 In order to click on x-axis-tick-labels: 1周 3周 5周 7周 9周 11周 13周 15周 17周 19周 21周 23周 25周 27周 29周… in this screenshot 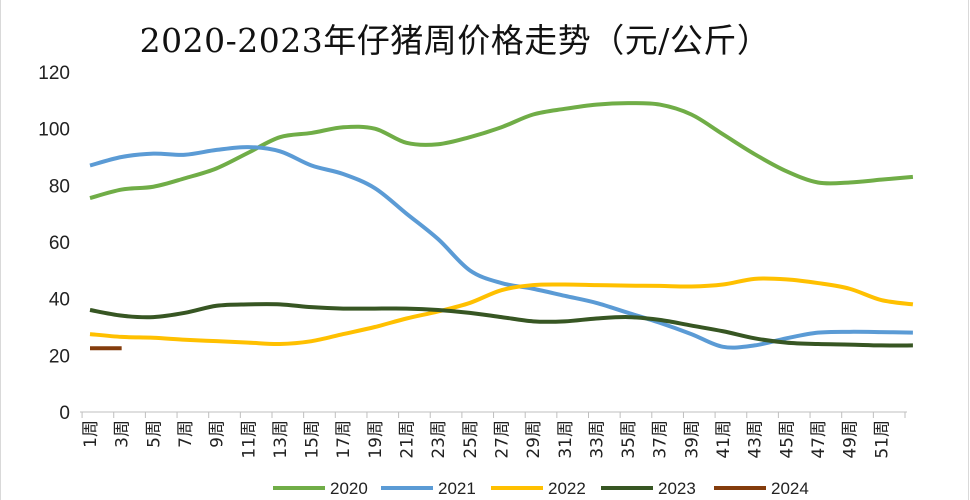, I will do `click(486, 439)`.